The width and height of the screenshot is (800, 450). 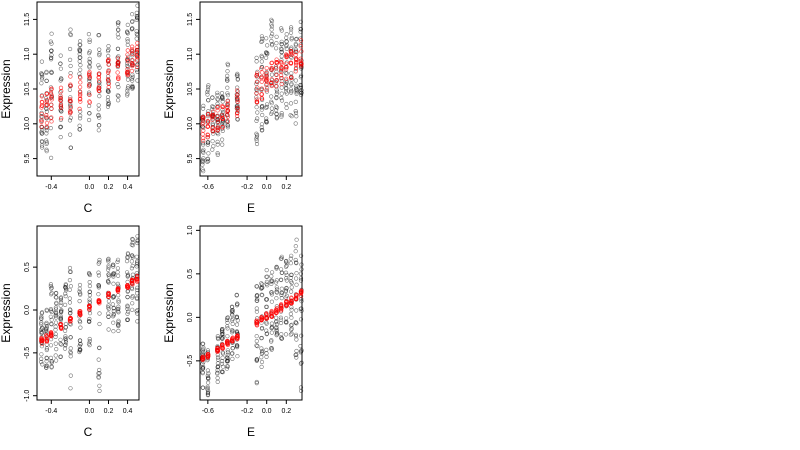 What do you see at coordinates (128, 411) in the screenshot?
I see `x-tick-label: 0.4` at bounding box center [128, 411].